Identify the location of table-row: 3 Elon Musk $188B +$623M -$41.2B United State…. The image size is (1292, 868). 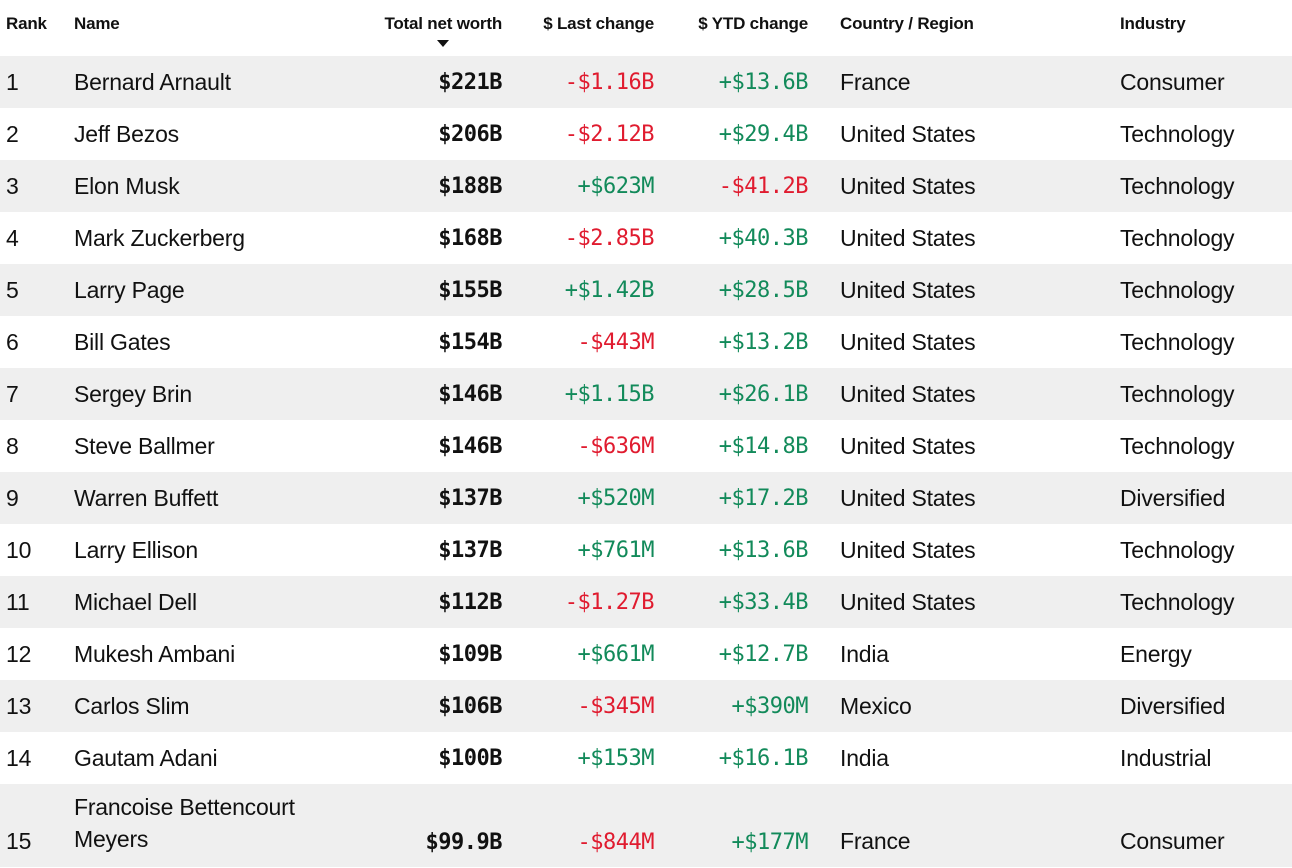
(646, 186).